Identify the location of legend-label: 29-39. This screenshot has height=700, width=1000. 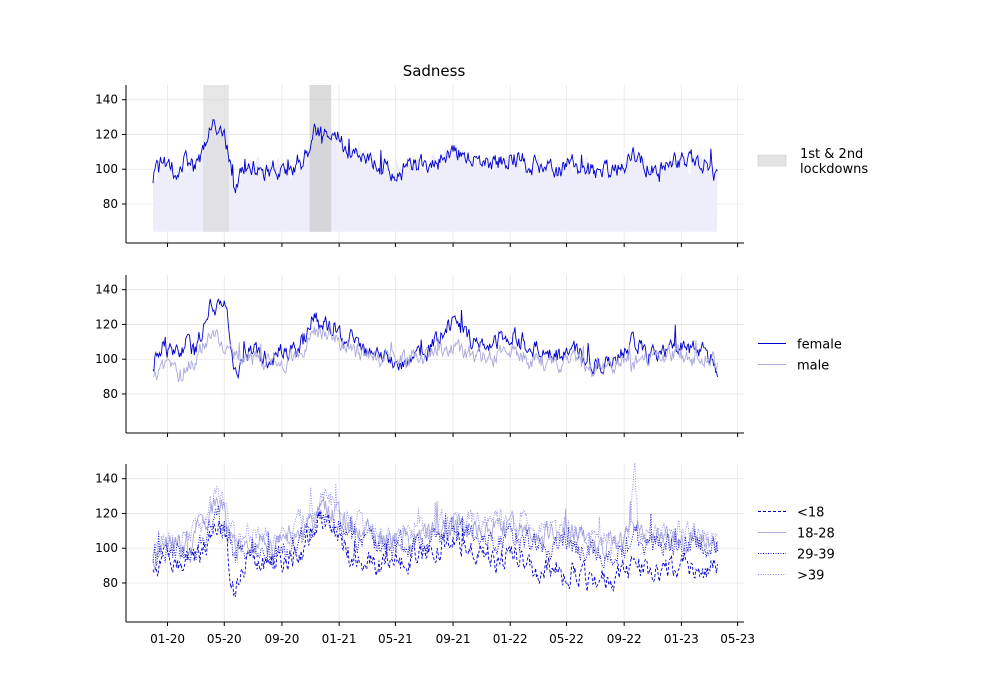
(816, 555).